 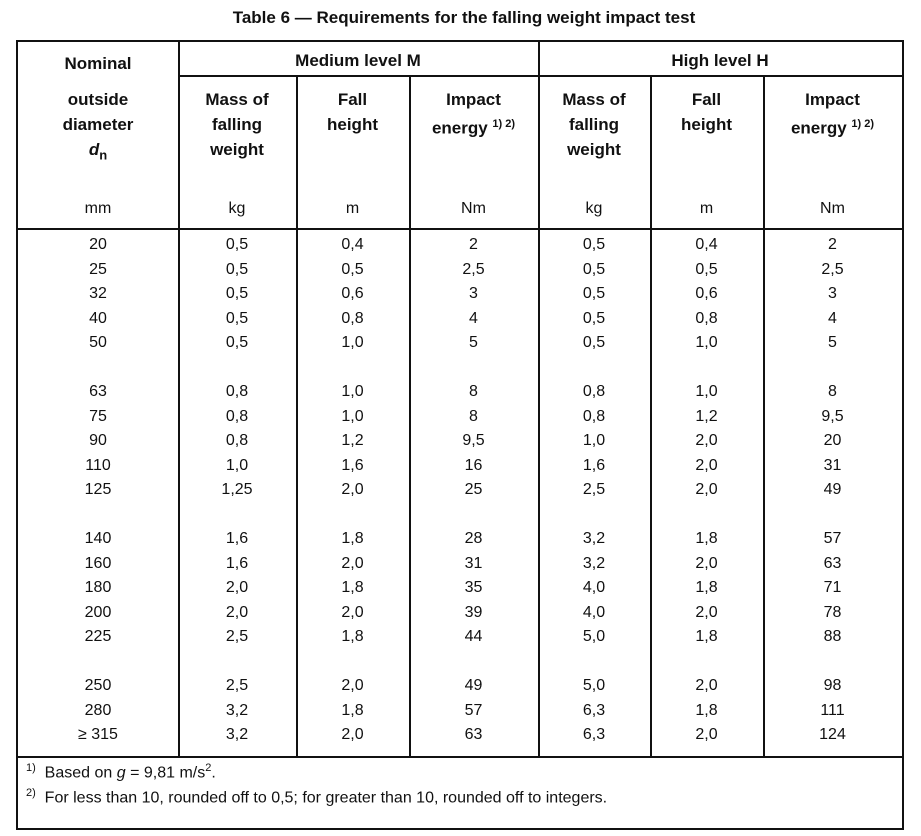 I want to click on cell-medium-impact: 28, so click(x=473, y=538).